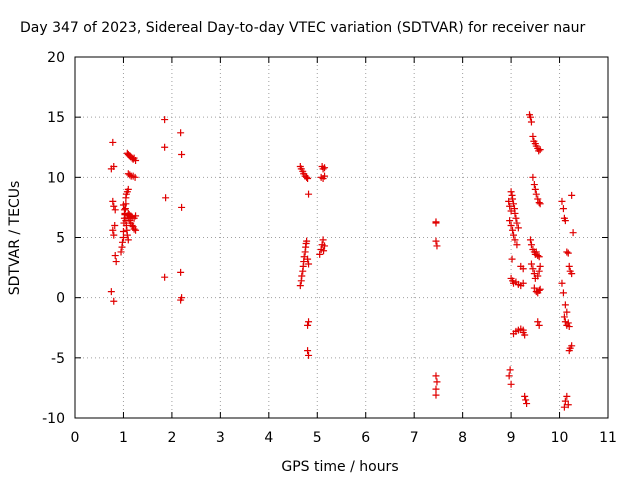 The image size is (640, 480). I want to click on y-axis-title: SDTVAR / TECUs, so click(15, 238).